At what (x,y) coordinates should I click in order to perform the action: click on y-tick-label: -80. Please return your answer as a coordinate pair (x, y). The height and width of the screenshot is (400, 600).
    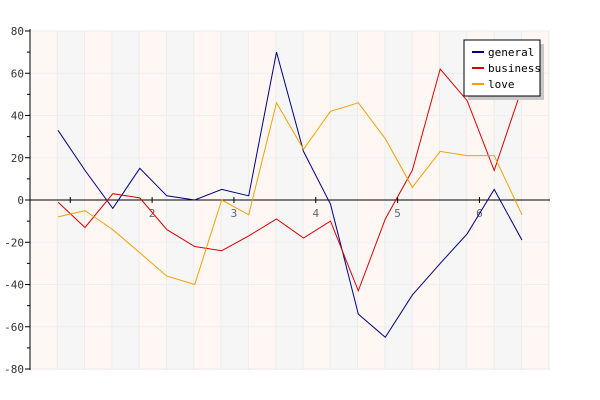
    Looking at the image, I should click on (14, 369).